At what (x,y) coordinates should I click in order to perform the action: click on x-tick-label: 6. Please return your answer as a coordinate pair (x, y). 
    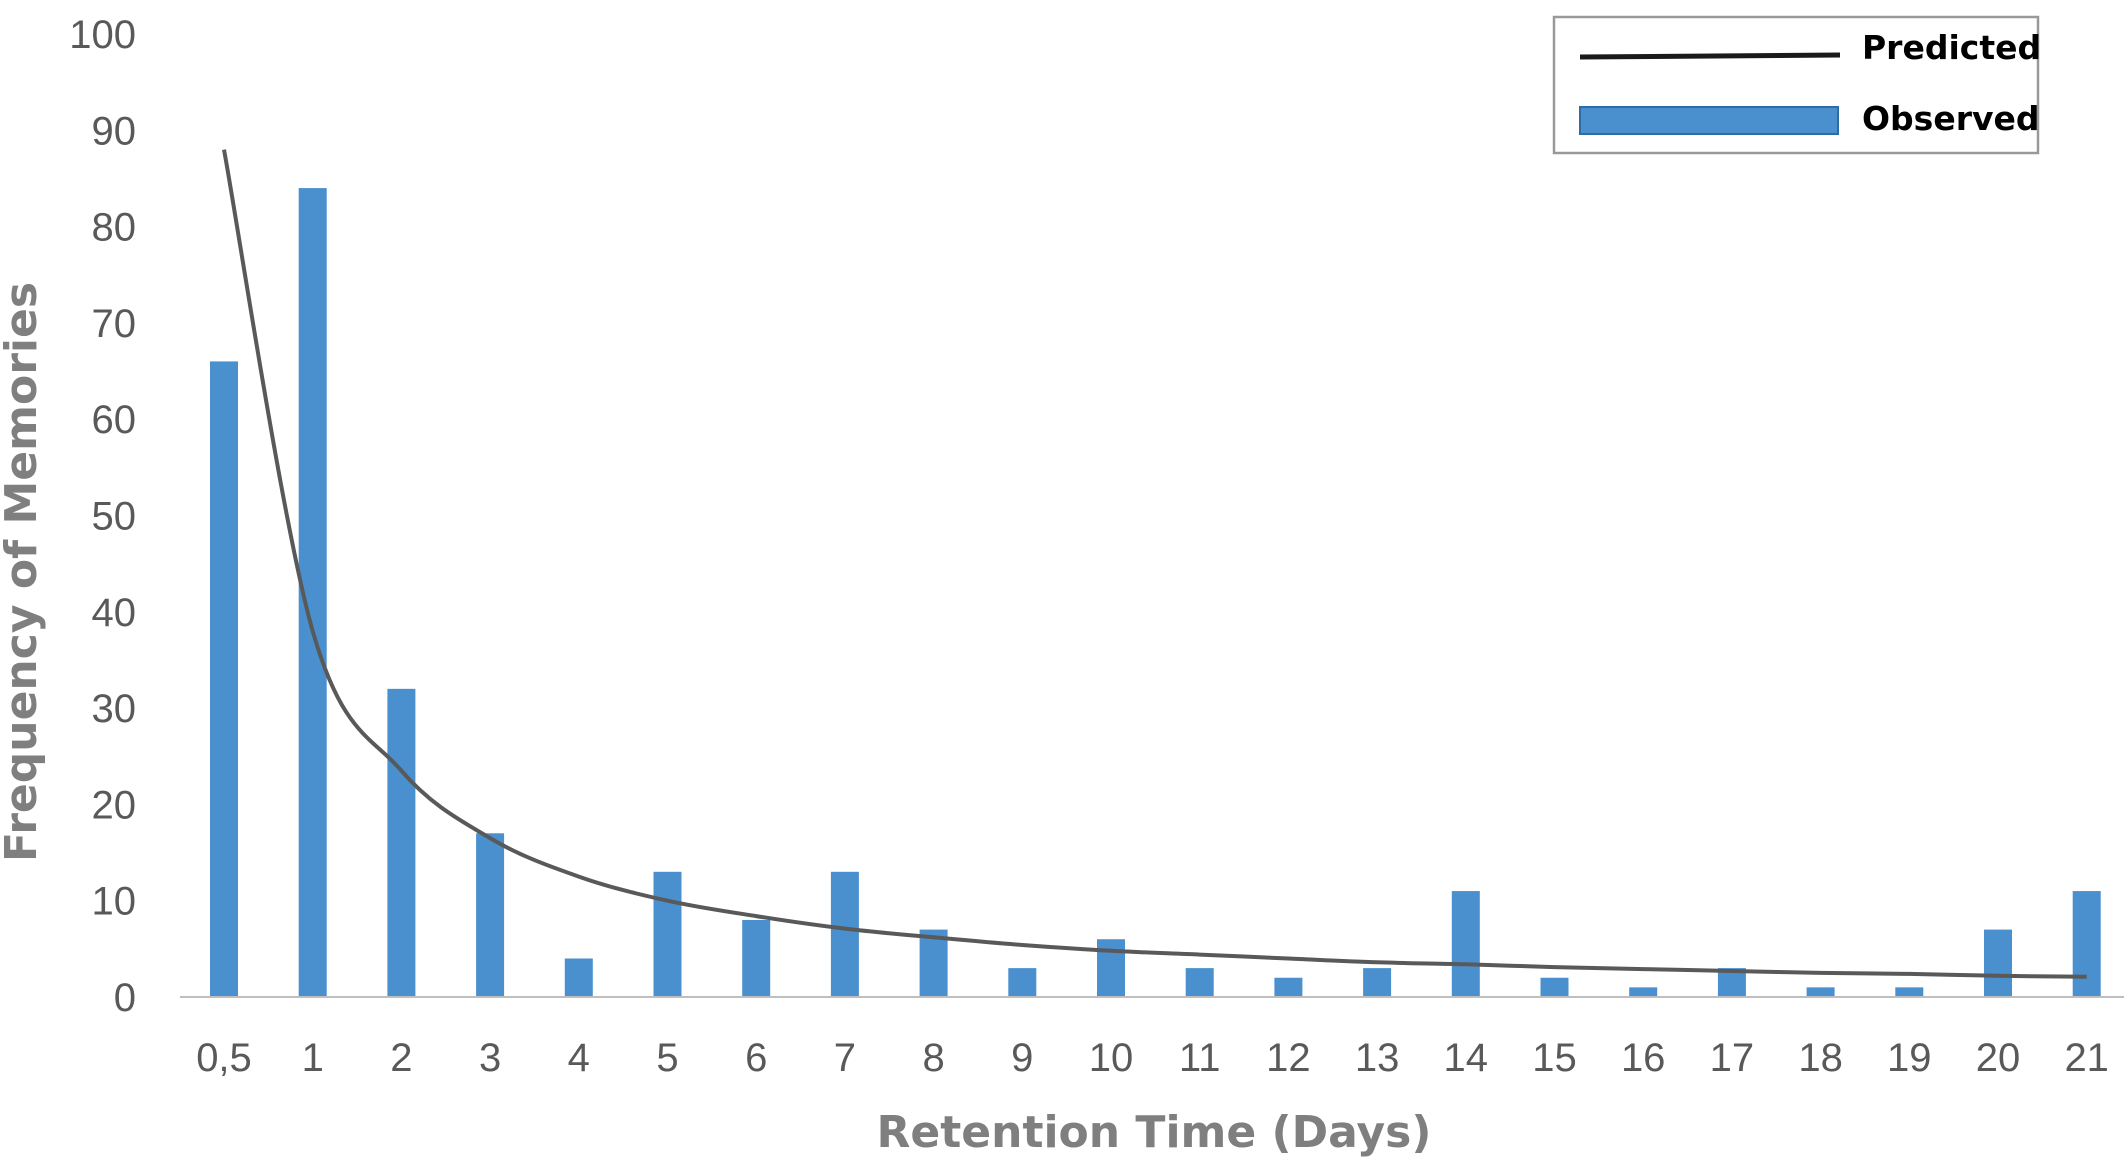
    Looking at the image, I should click on (756, 1058).